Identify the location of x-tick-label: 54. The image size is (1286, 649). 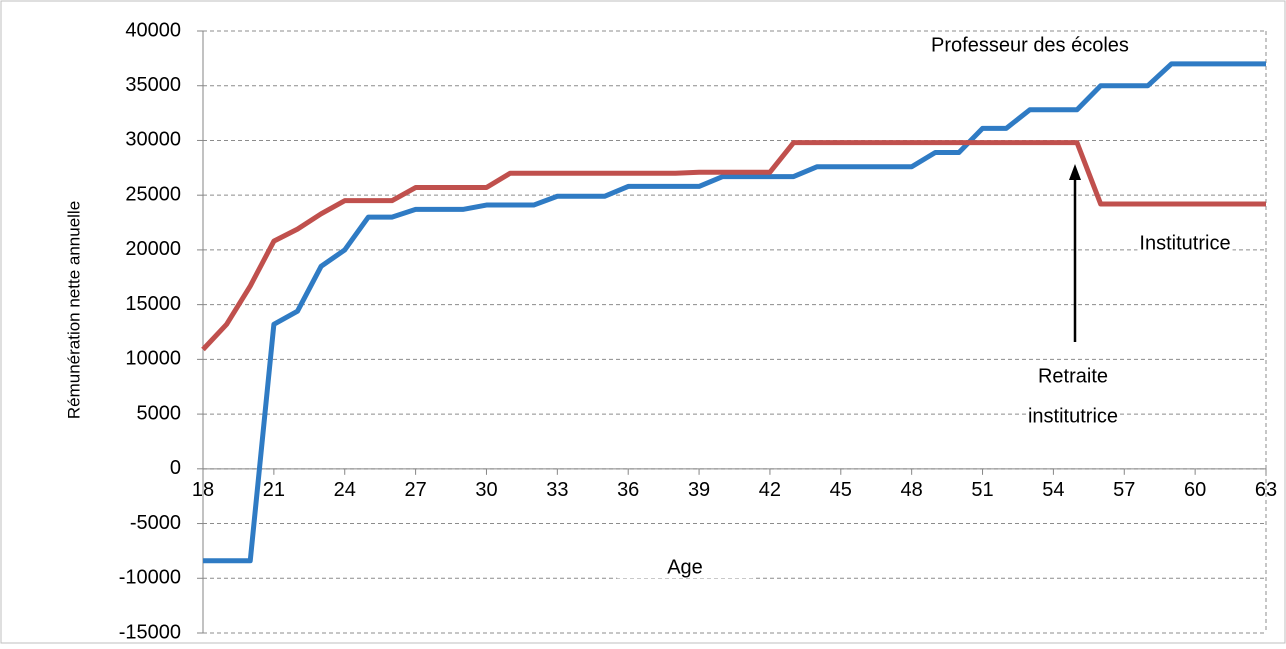
(1053, 490).